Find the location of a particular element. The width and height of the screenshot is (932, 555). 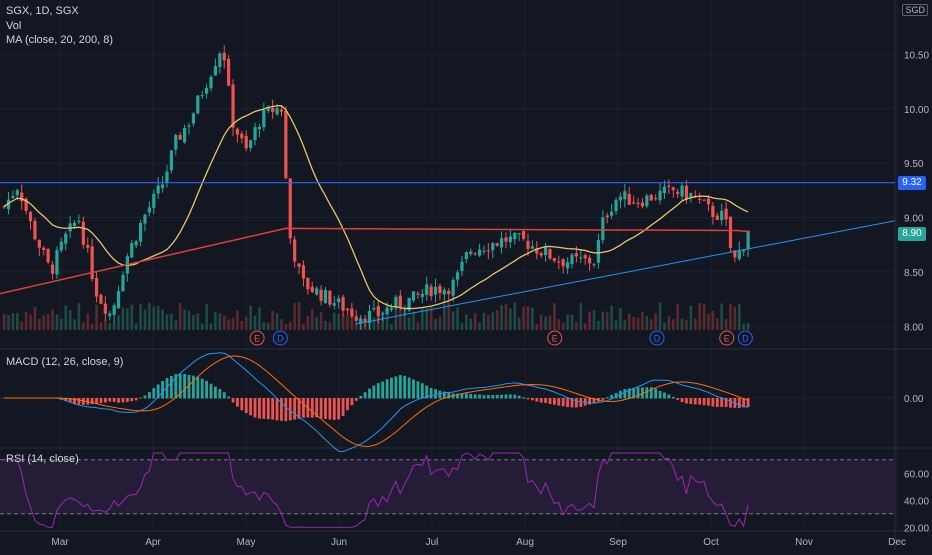

ma-label: MA (close, 20, 200, 8) is located at coordinates (59, 40).